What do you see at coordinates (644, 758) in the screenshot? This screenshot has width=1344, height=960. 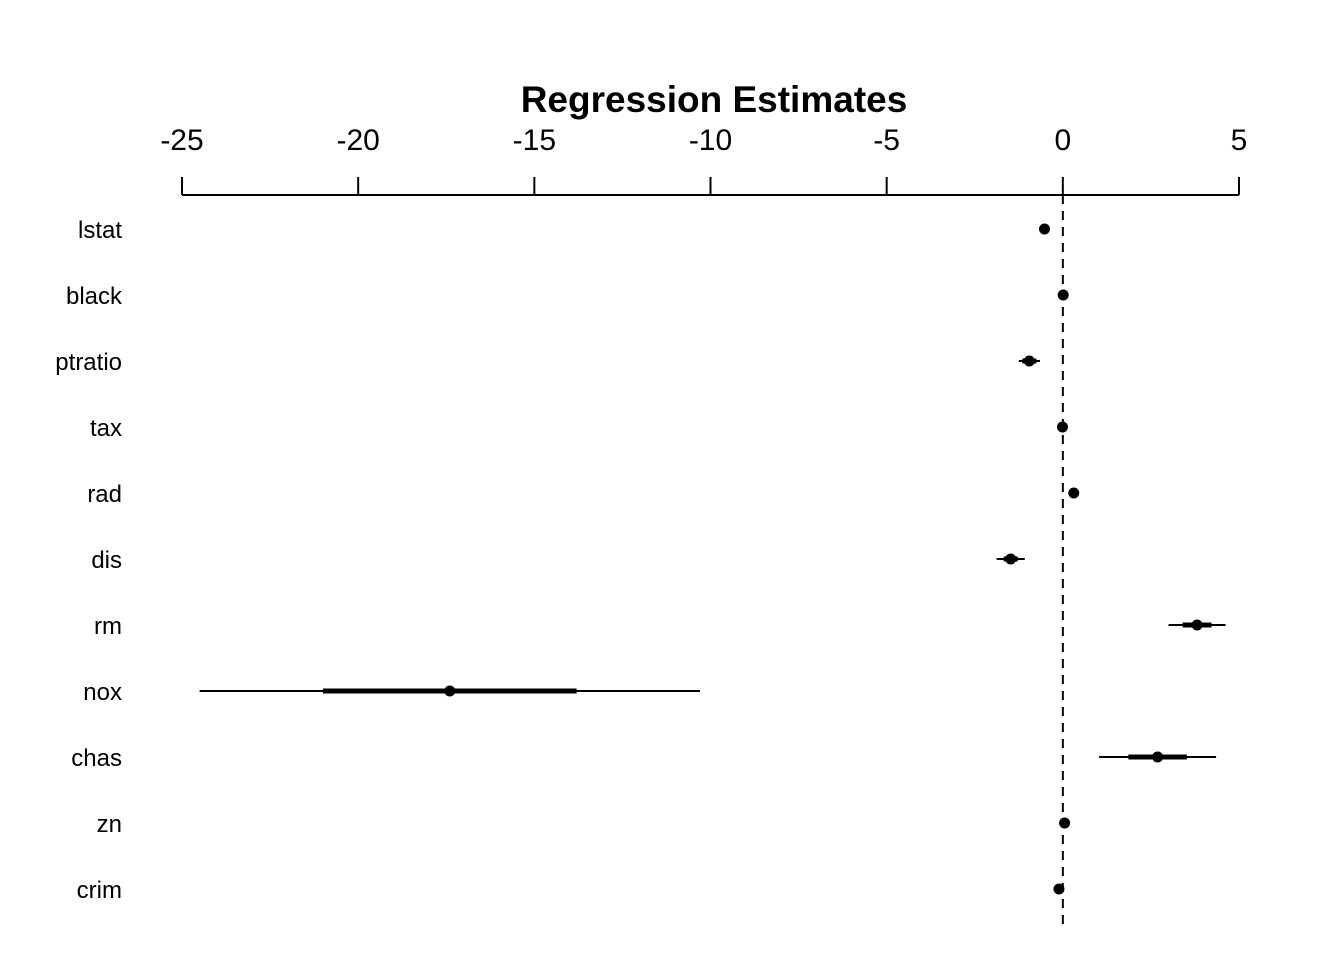 I see `coefficient-row-chas: chas` at bounding box center [644, 758].